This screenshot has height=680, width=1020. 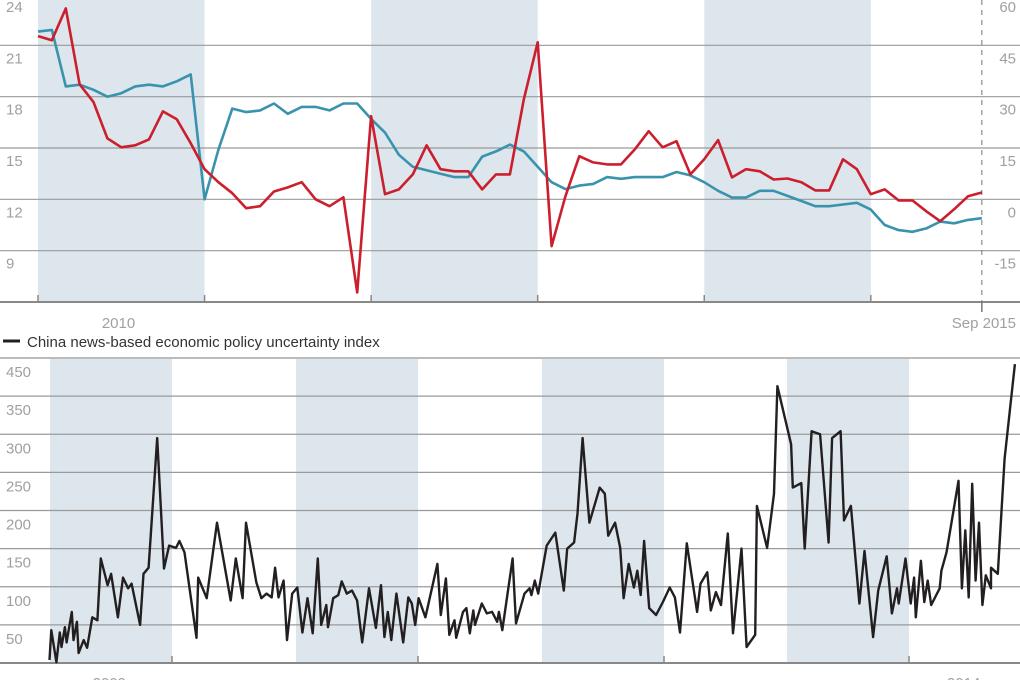 What do you see at coordinates (14, 110) in the screenshot?
I see `left-axis-tick-label: 18` at bounding box center [14, 110].